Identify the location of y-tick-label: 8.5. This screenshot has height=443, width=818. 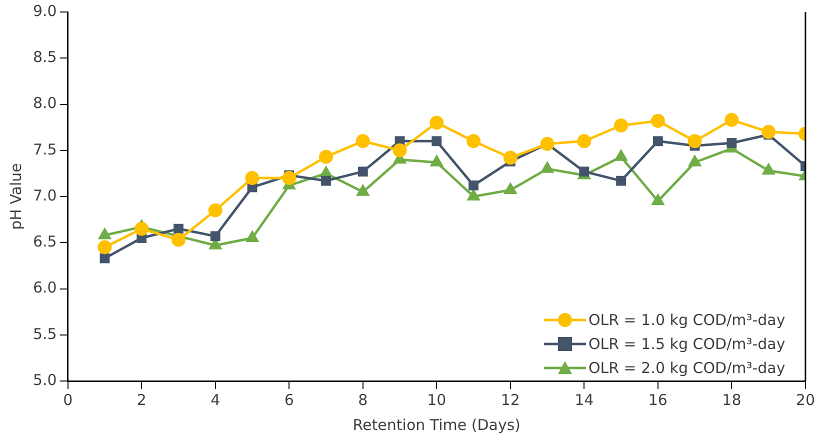
(44, 57).